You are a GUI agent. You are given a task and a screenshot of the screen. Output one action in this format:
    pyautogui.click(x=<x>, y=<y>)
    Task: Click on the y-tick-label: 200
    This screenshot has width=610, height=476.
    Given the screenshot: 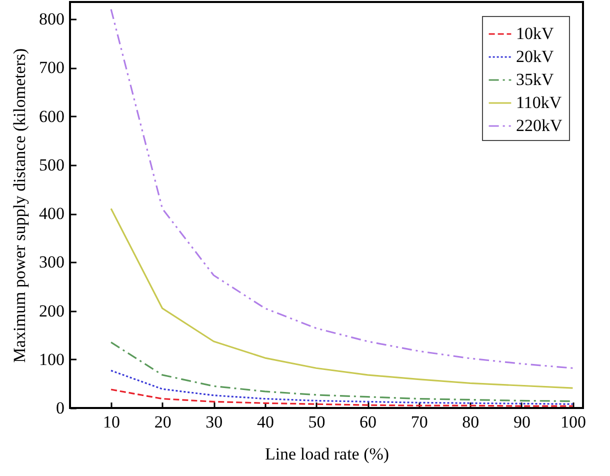 What is the action you would take?
    pyautogui.click(x=51, y=310)
    